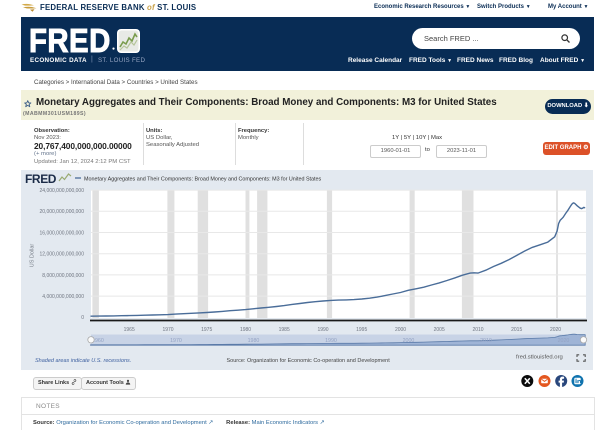 The image size is (600, 430). What do you see at coordinates (33, 256) in the screenshot?
I see `svg-text: US Dollar` at bounding box center [33, 256].